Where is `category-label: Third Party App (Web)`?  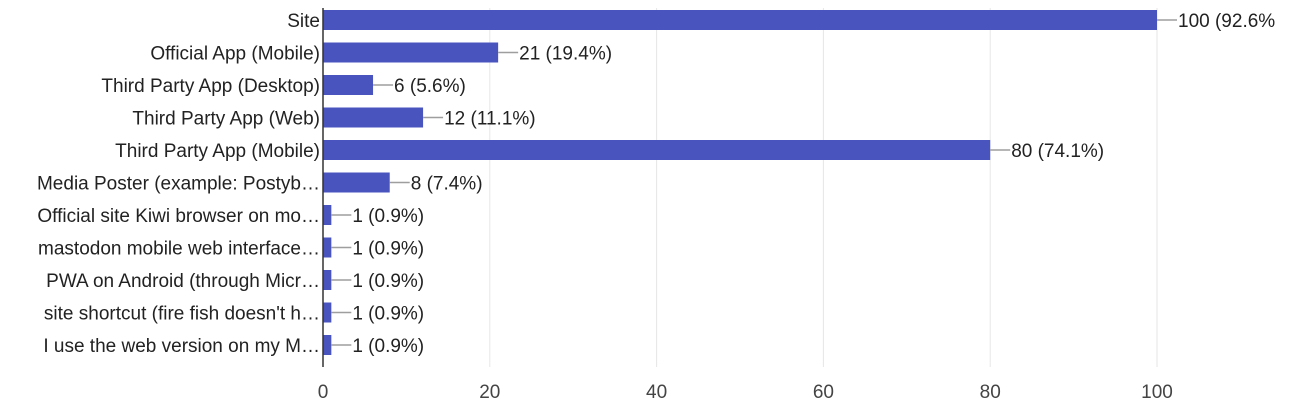
category-label: Third Party App (Web) is located at coordinates (226, 119).